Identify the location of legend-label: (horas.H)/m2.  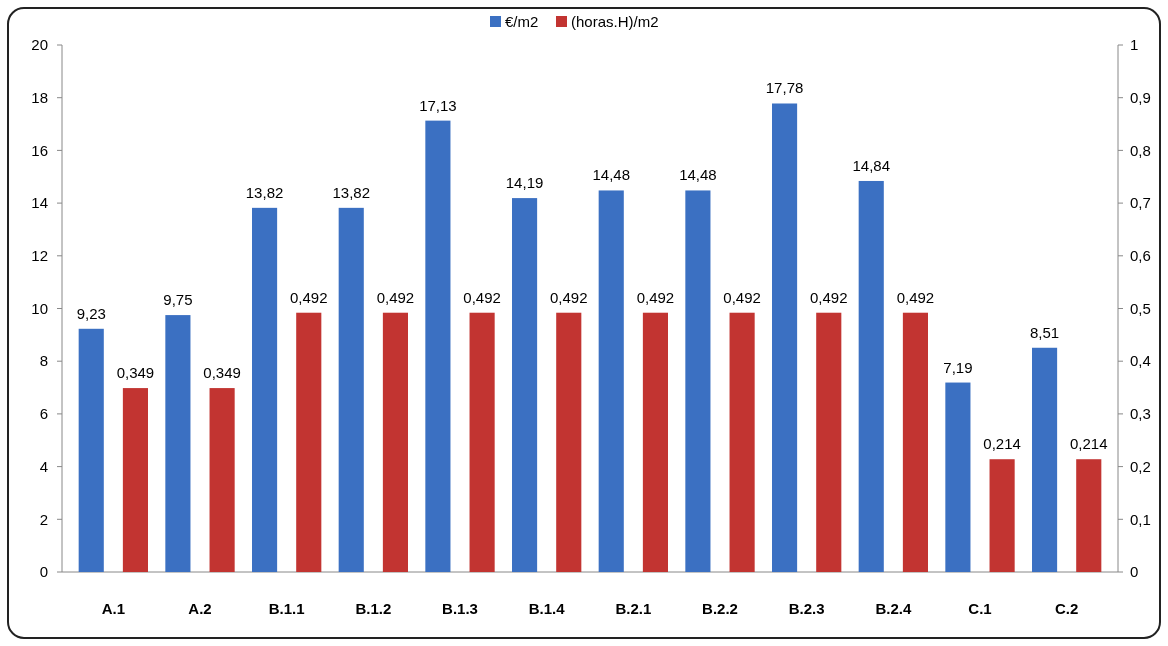
(615, 22).